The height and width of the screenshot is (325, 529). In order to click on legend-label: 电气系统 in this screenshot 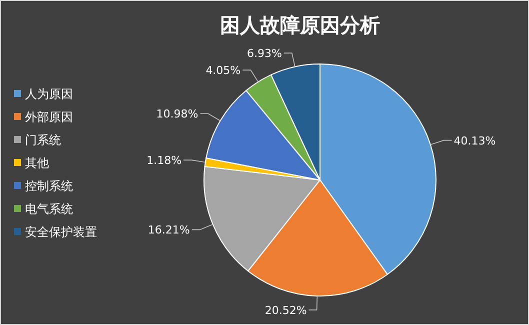, I will do `click(49, 209)`.